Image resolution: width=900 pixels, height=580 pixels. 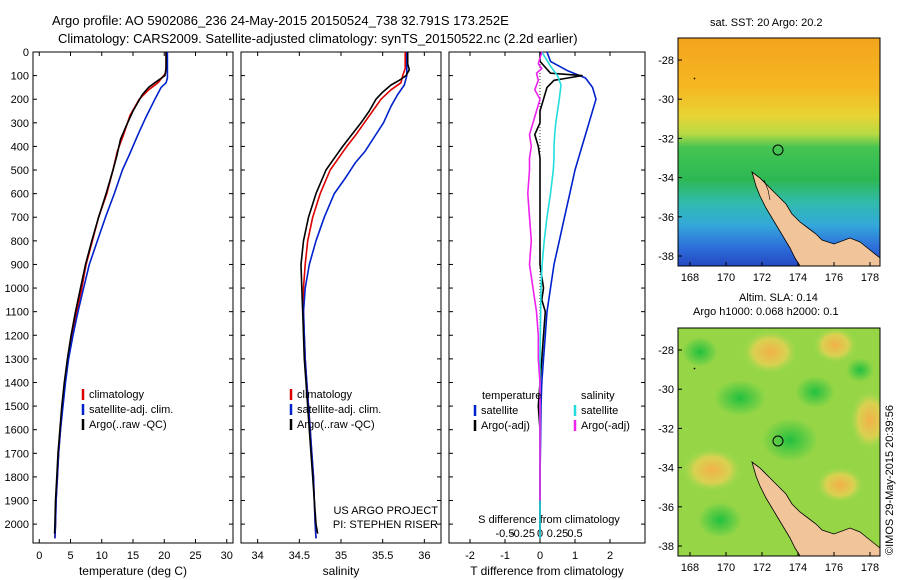 I want to click on x-tick-label: 35, so click(x=341, y=556).